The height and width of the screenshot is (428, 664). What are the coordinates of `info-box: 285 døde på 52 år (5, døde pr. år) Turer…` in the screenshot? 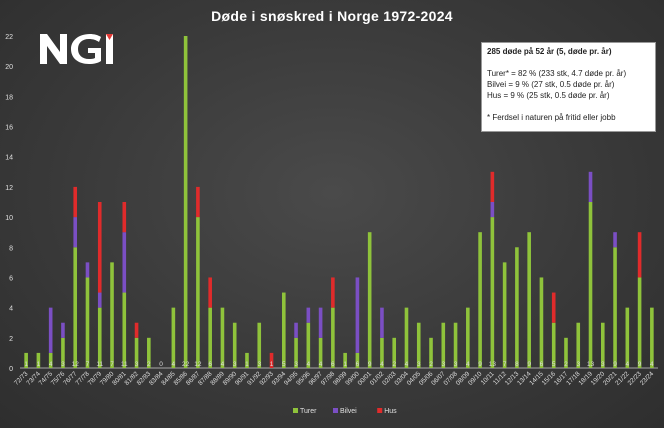 It's located at (568, 87).